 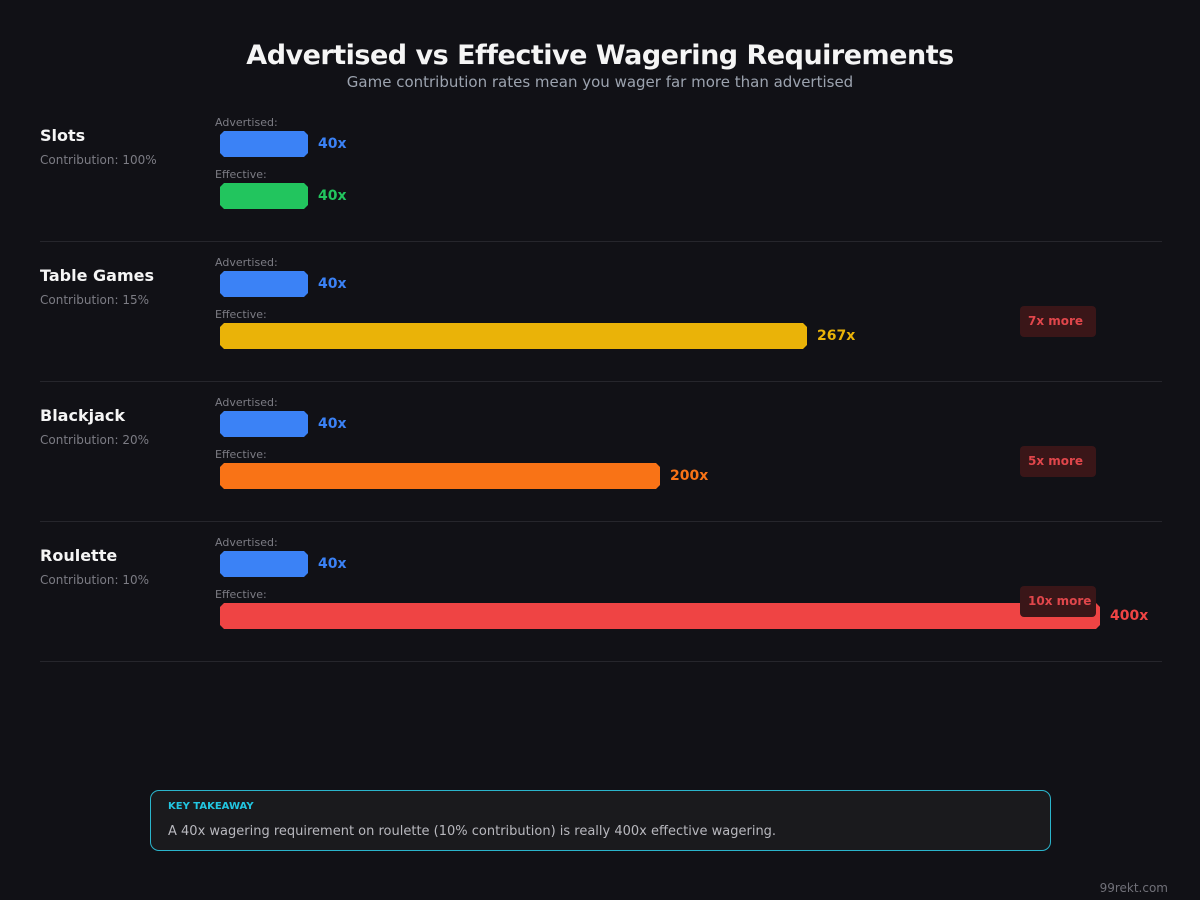 I want to click on multiplier-badge: 7x more, so click(x=1058, y=321).